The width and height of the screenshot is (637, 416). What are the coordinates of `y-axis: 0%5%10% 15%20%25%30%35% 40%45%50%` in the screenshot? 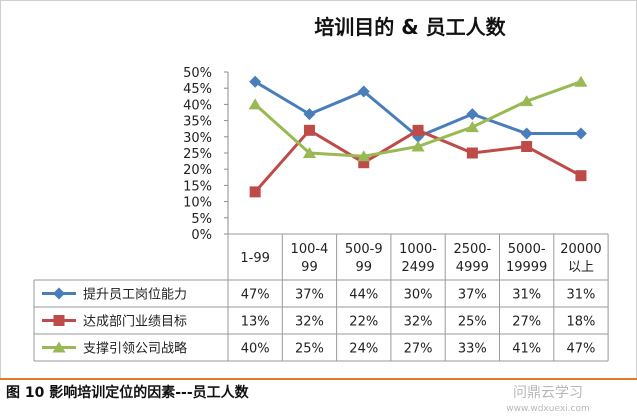 It's located at (206, 154).